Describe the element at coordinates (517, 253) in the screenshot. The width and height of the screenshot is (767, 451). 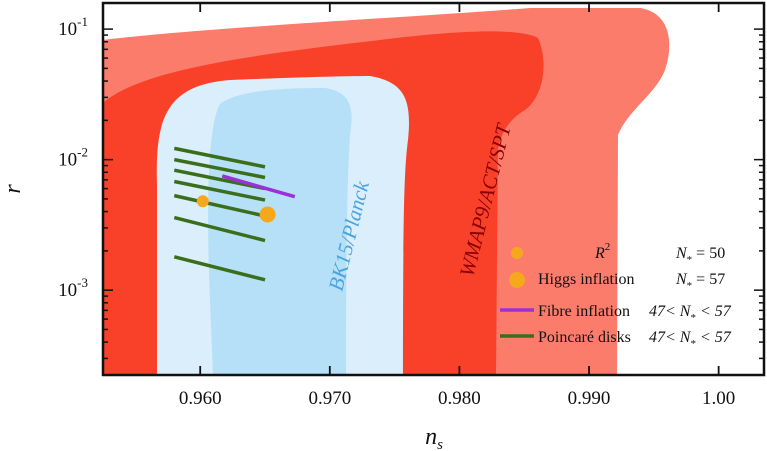
I see `legend-marker-r2` at that location.